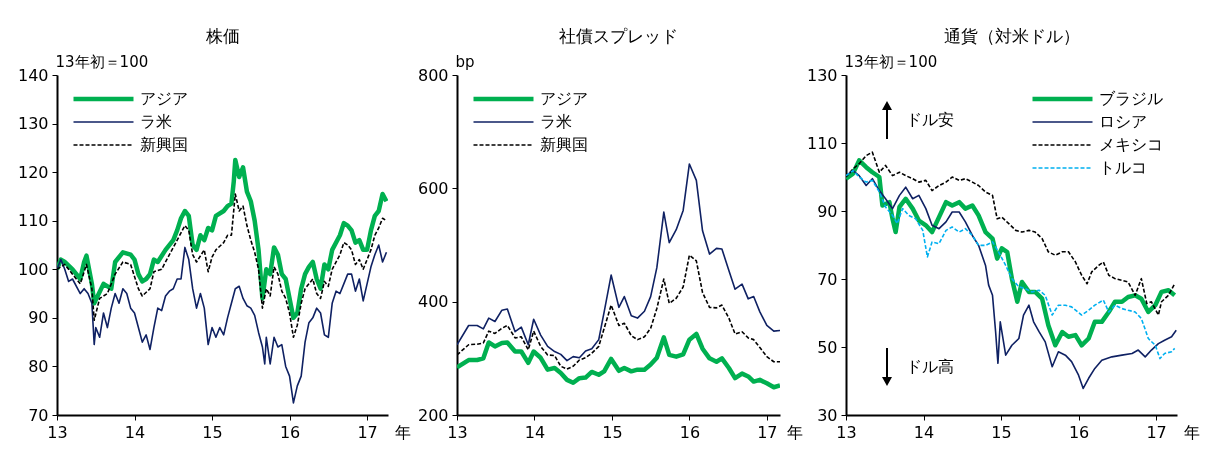  Describe the element at coordinates (433, 415) in the screenshot. I see `y-tick-label: 200` at that location.